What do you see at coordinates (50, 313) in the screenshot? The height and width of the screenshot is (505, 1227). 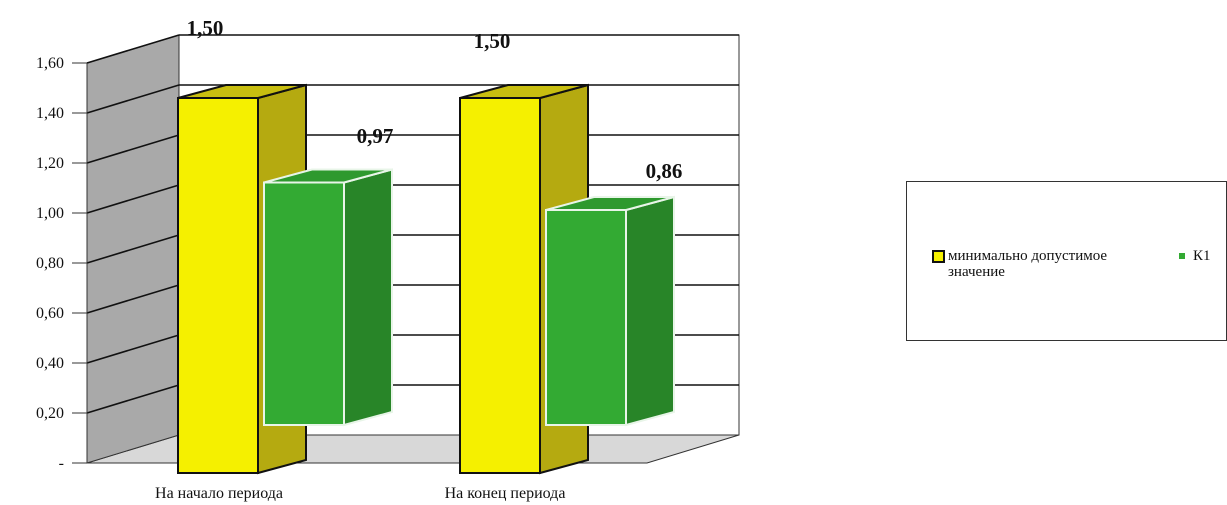 I see `y-tick-label: 0,60` at bounding box center [50, 313].